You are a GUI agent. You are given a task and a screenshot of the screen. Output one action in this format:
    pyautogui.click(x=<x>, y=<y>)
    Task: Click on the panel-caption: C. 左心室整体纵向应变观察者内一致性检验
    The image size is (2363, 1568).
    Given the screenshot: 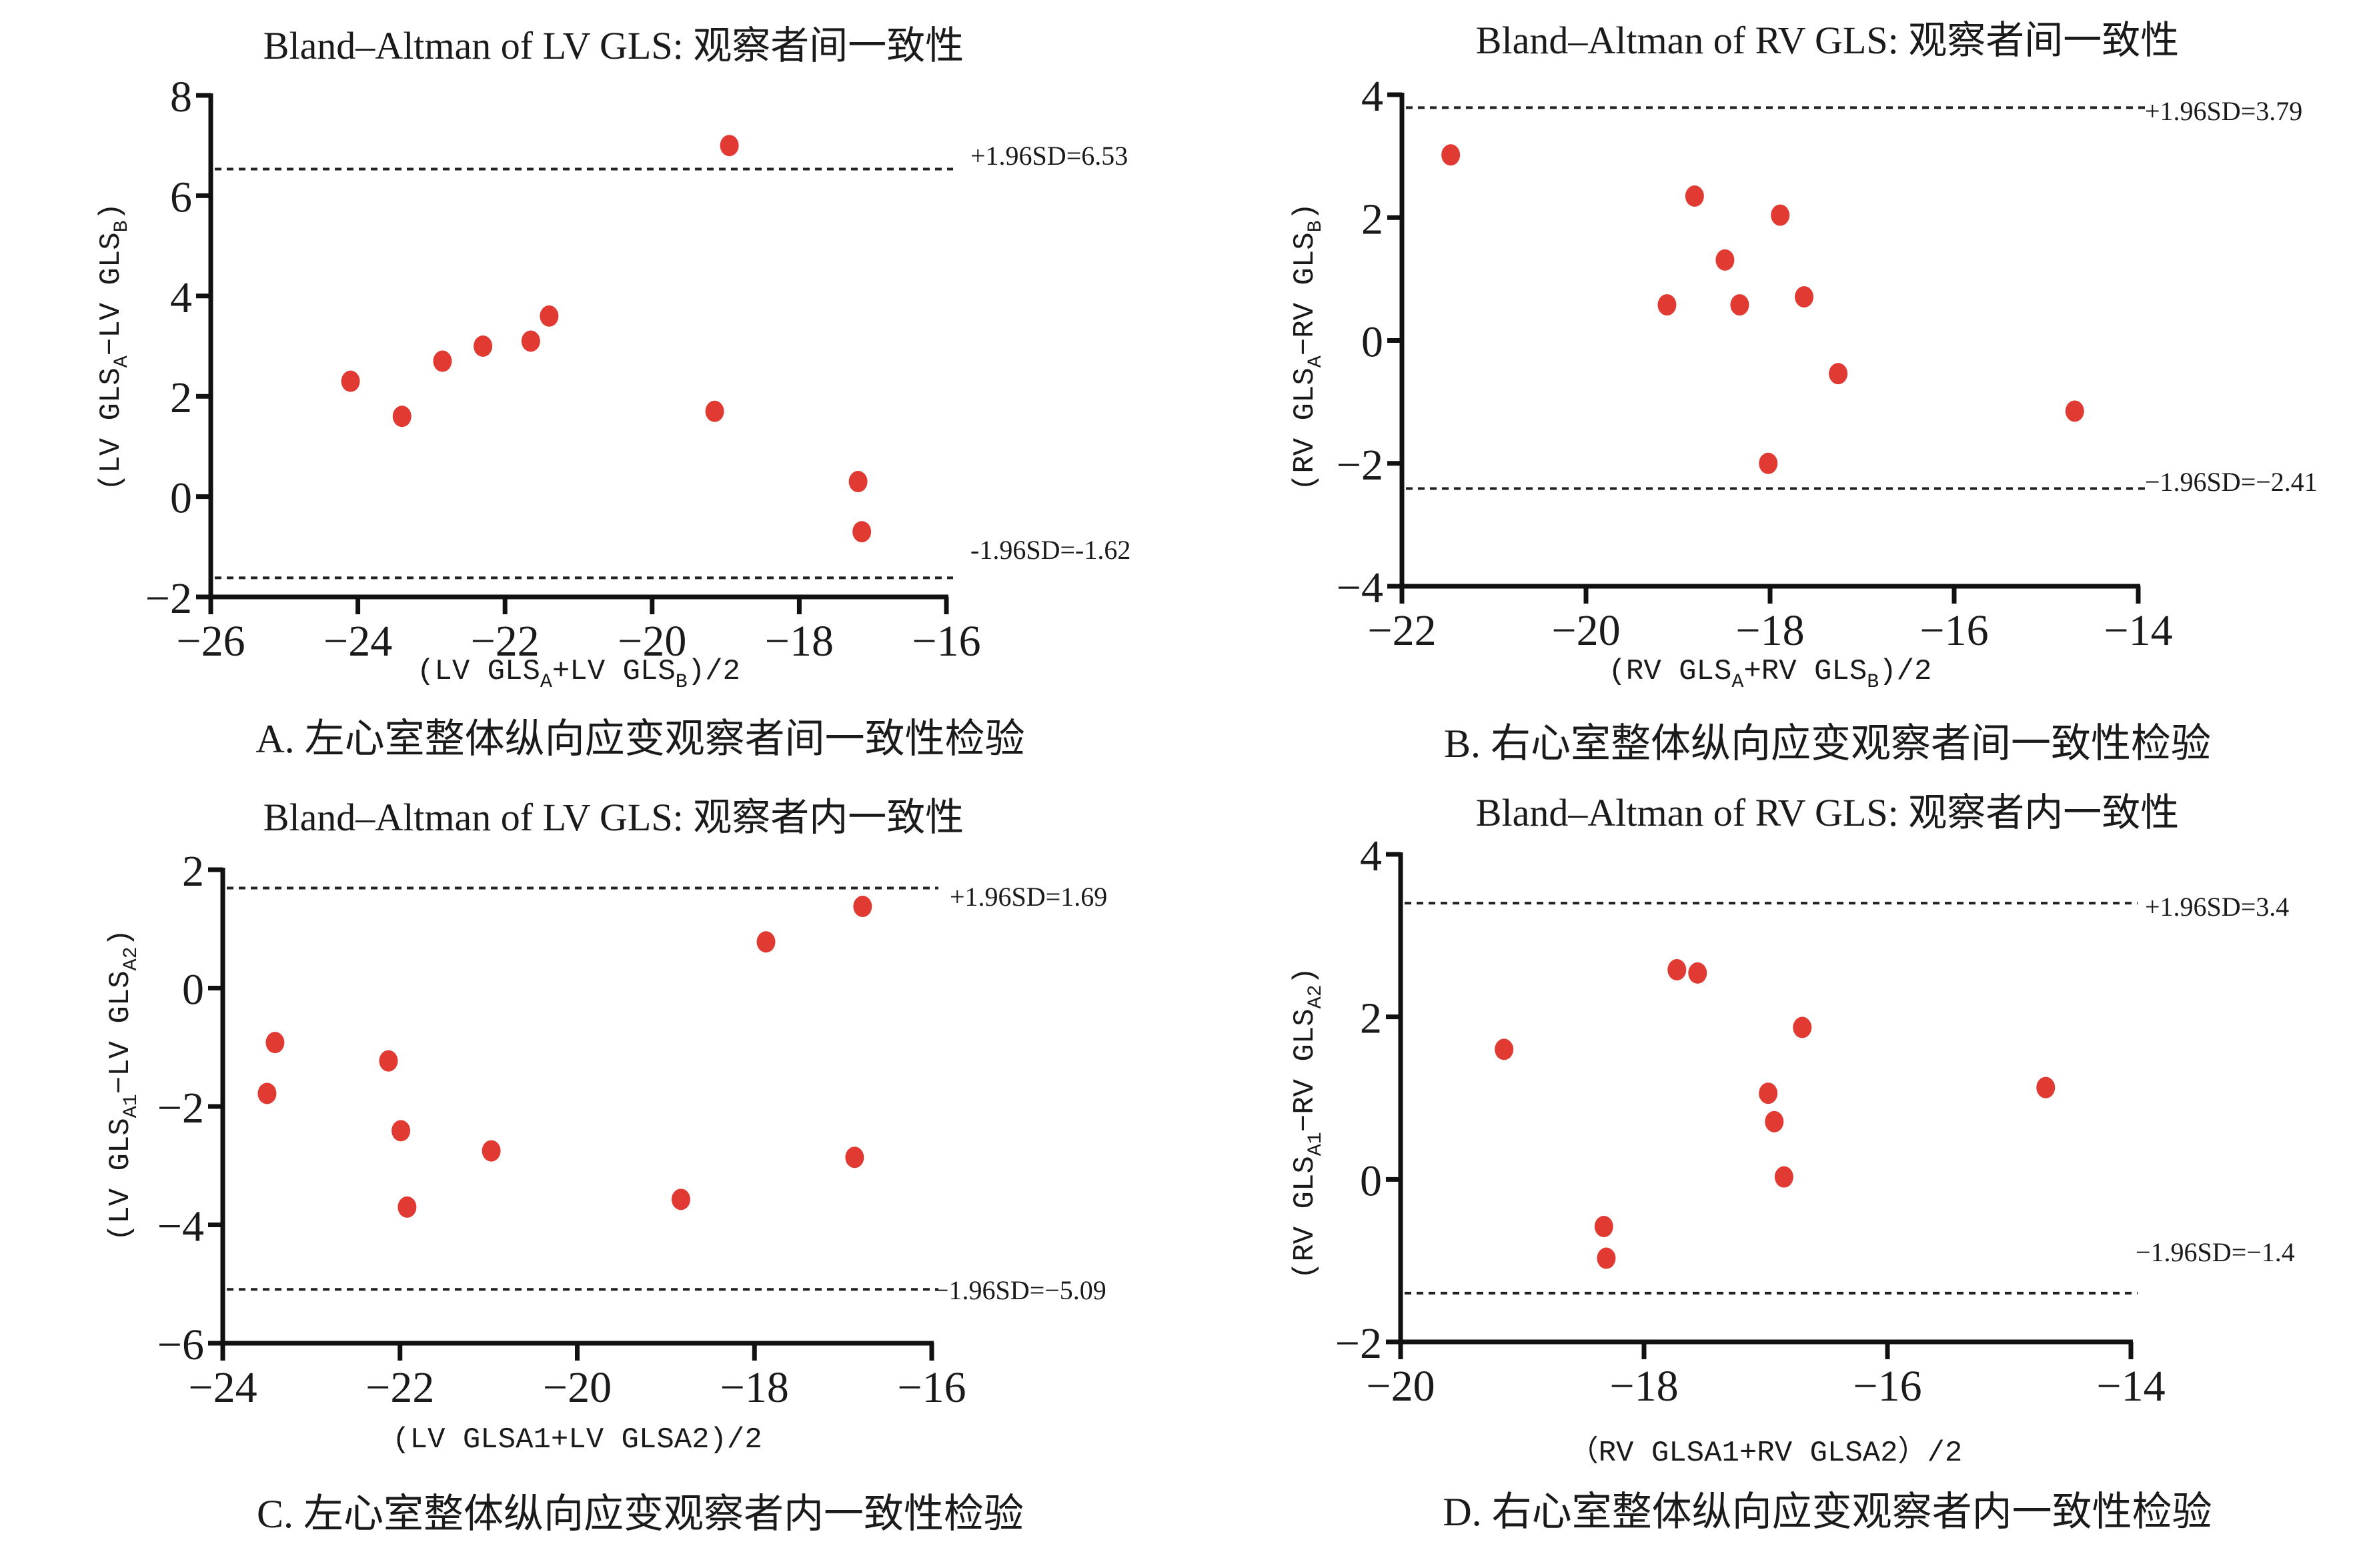 What is the action you would take?
    pyautogui.click(x=640, y=1514)
    